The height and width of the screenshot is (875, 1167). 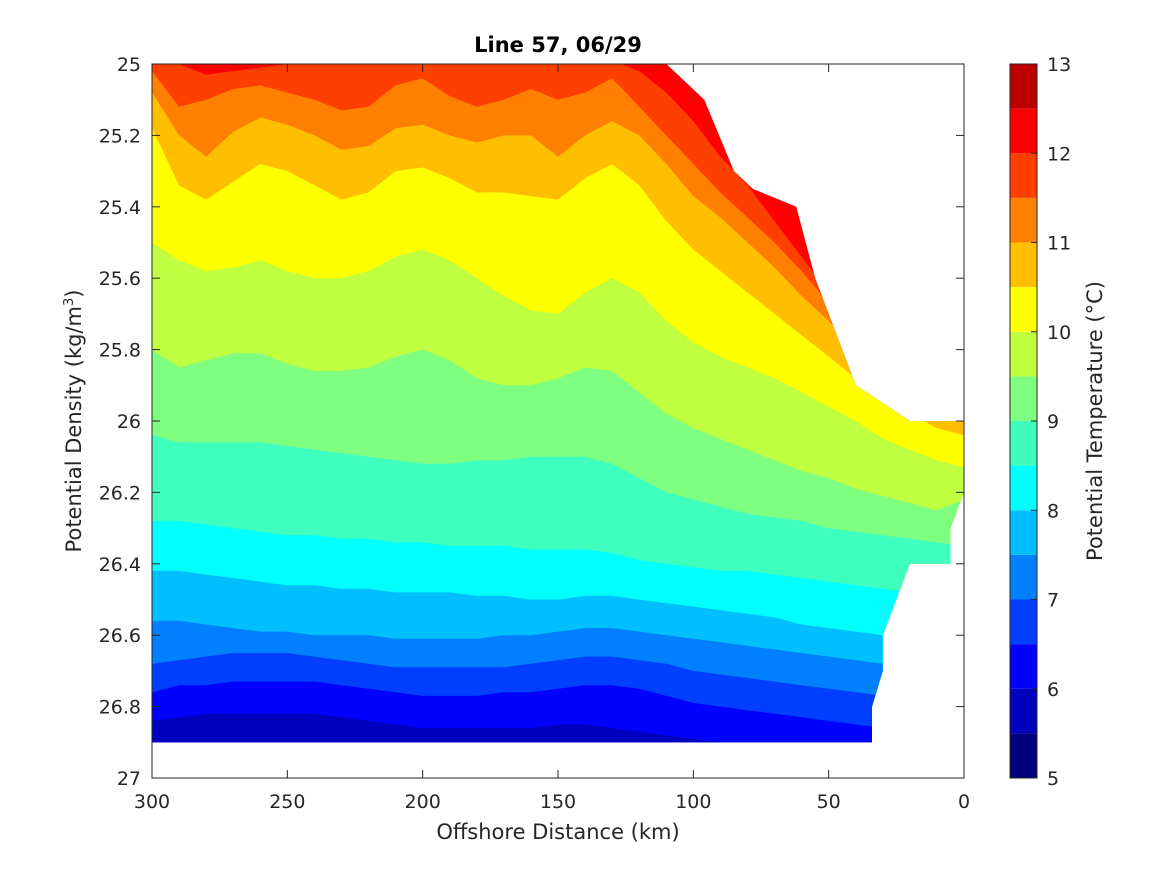 What do you see at coordinates (557, 832) in the screenshot?
I see `x-axis-title: Offshore Distance (km)` at bounding box center [557, 832].